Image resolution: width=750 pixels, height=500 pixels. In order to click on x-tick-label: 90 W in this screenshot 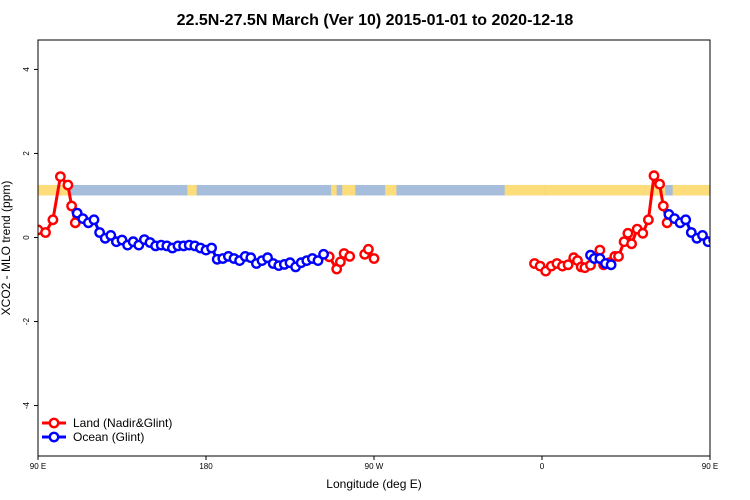, I will do `click(374, 466)`.